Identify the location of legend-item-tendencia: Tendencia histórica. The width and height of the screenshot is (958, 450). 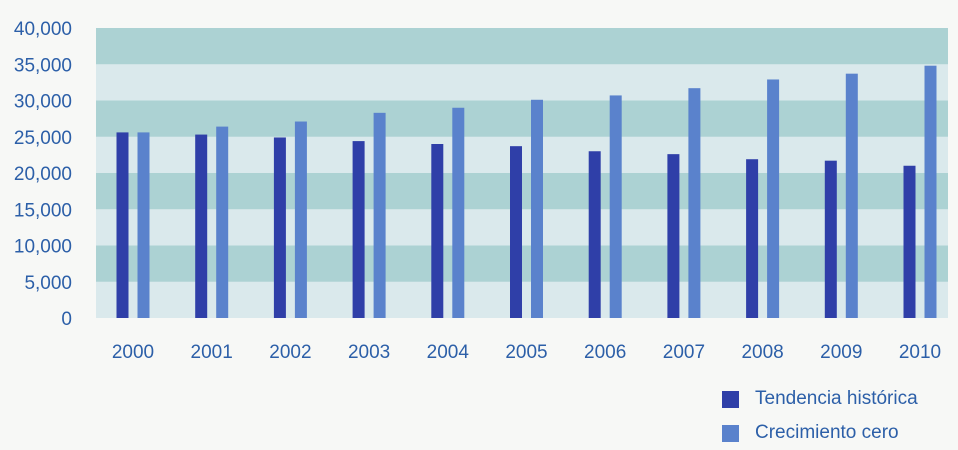
(820, 399).